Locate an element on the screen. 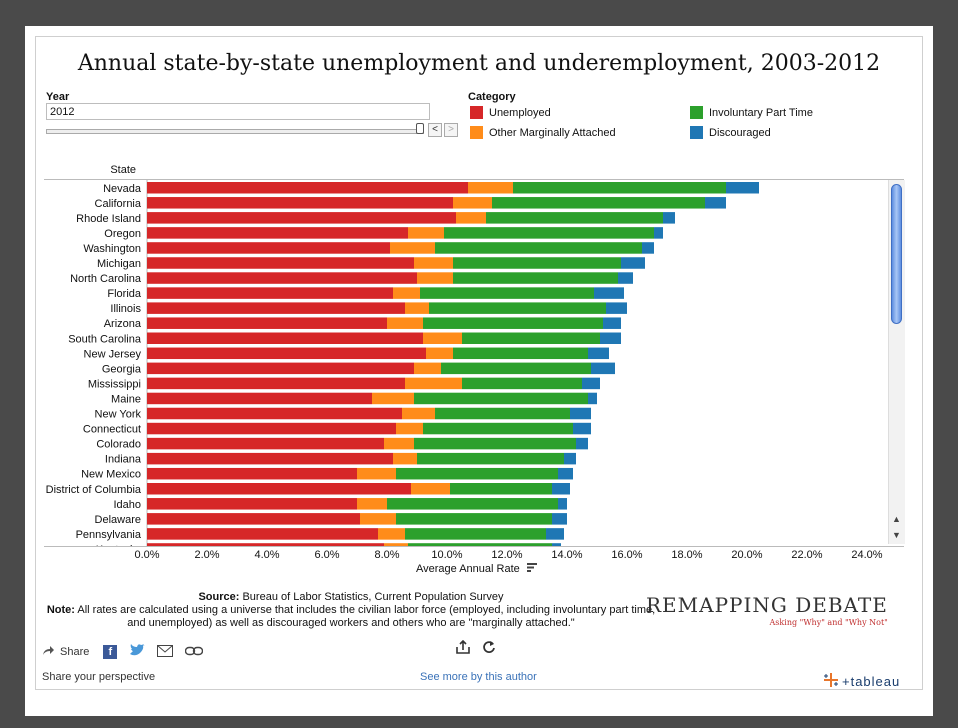 The image size is (958, 728). share-label: Share is located at coordinates (75, 652).